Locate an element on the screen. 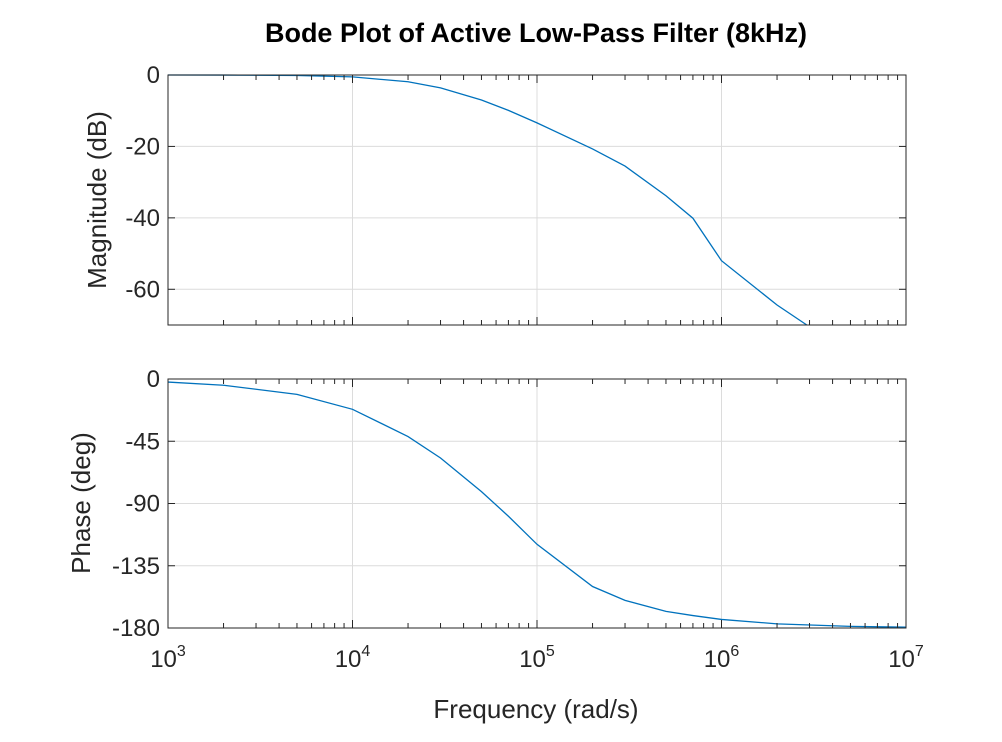 The width and height of the screenshot is (1002, 742). phase-y-tick-label: -90 is located at coordinates (142, 504).